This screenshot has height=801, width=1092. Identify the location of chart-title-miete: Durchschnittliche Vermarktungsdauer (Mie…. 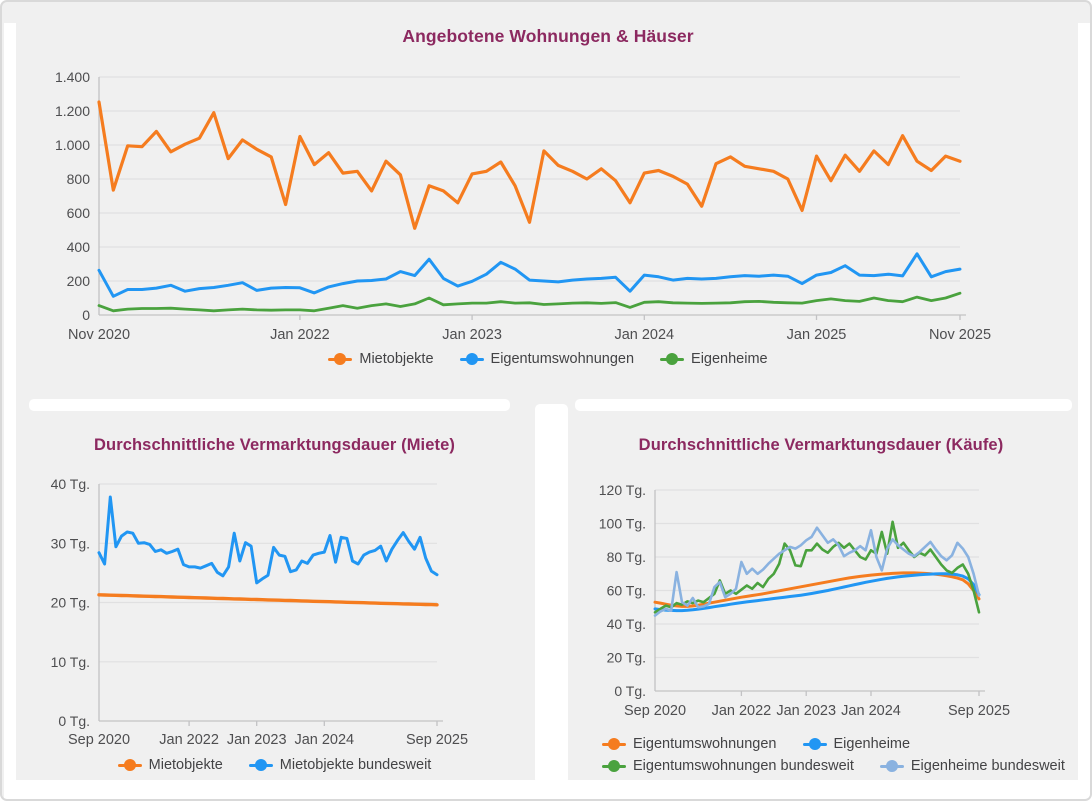
(274, 445).